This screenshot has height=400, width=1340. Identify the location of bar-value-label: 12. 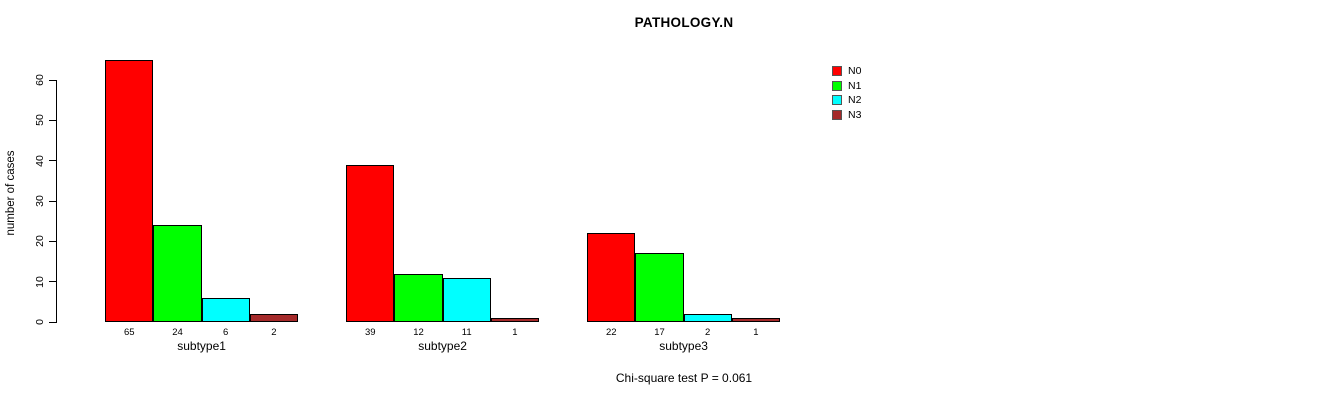
(418, 332).